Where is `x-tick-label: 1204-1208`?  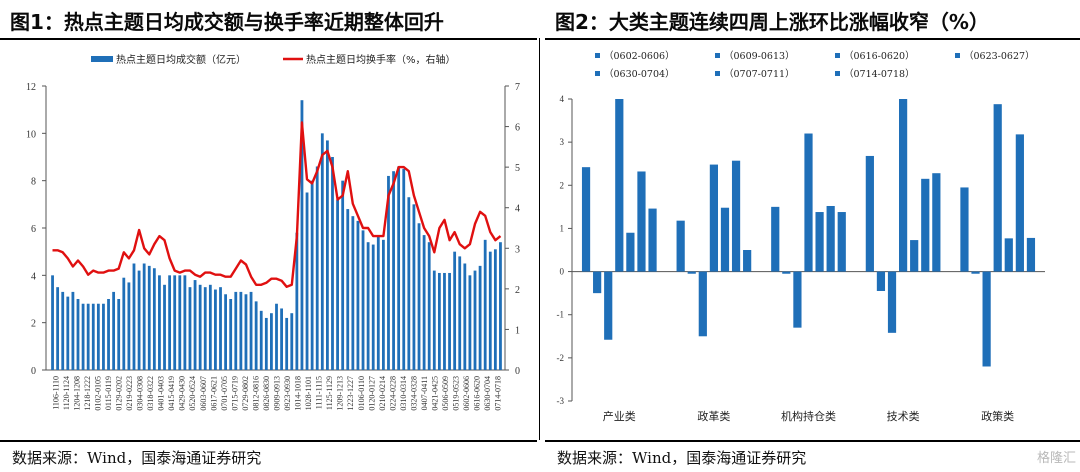 x-tick-label: 1204-1208 is located at coordinates (76, 393).